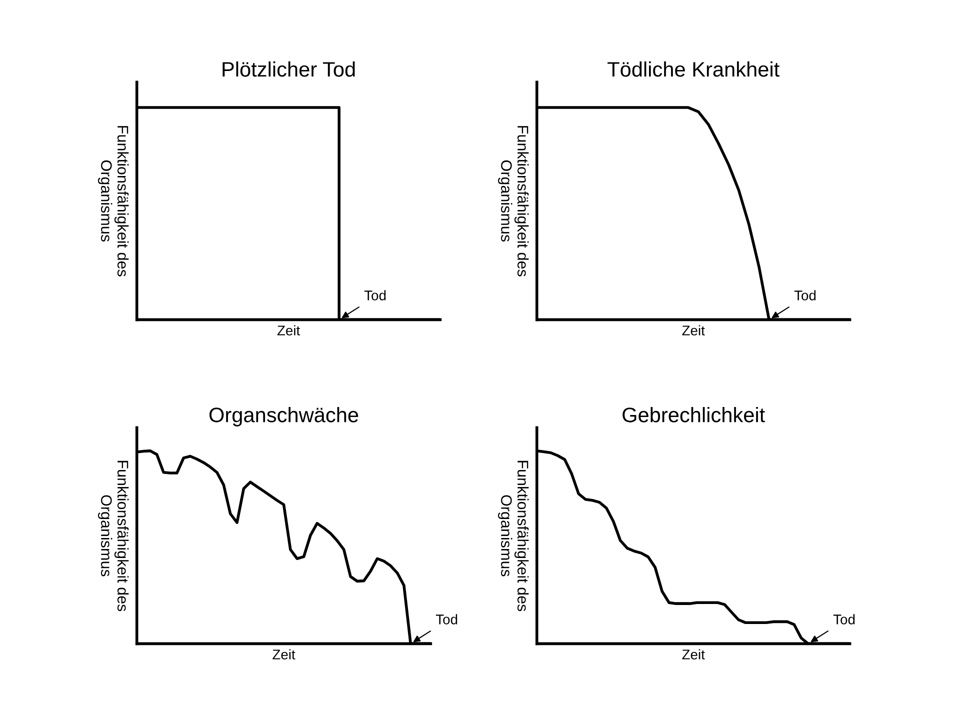 This screenshot has height=720, width=957. What do you see at coordinates (693, 414) in the screenshot?
I see `chart-title: Gebrechlichkeit` at bounding box center [693, 414].